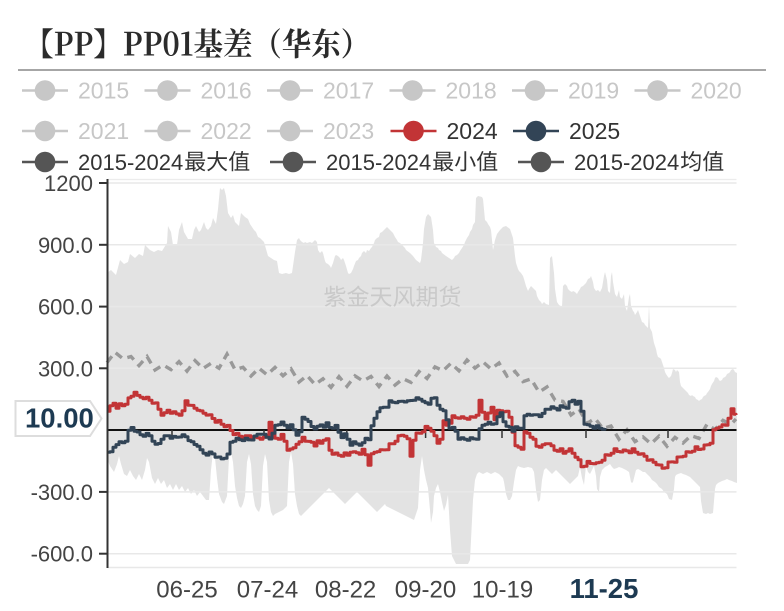 This screenshot has height=611, width=784. Describe the element at coordinates (345, 590) in the screenshot. I see `svg-text: 08-22` at that location.